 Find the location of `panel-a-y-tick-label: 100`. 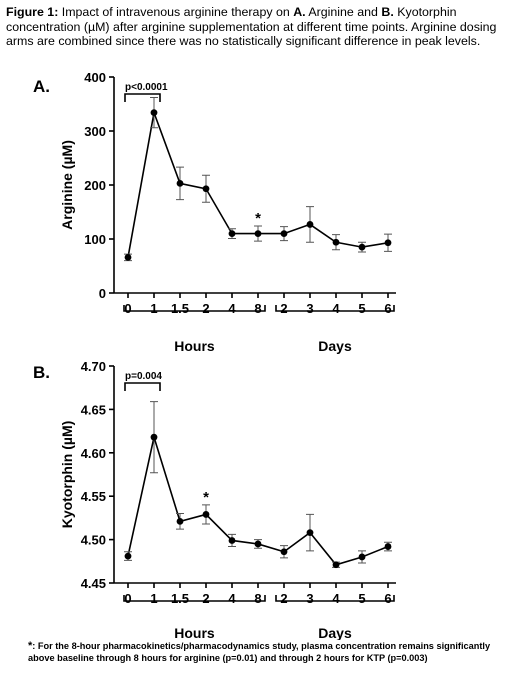

panel-a-y-tick-label: 100 is located at coordinates (95, 239).